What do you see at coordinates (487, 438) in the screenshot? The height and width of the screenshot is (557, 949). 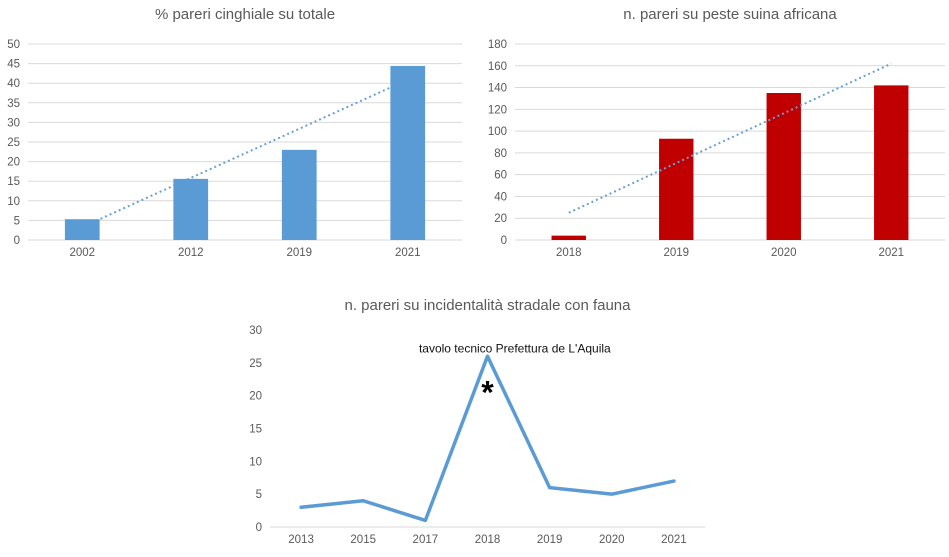 I see `data-line` at bounding box center [487, 438].